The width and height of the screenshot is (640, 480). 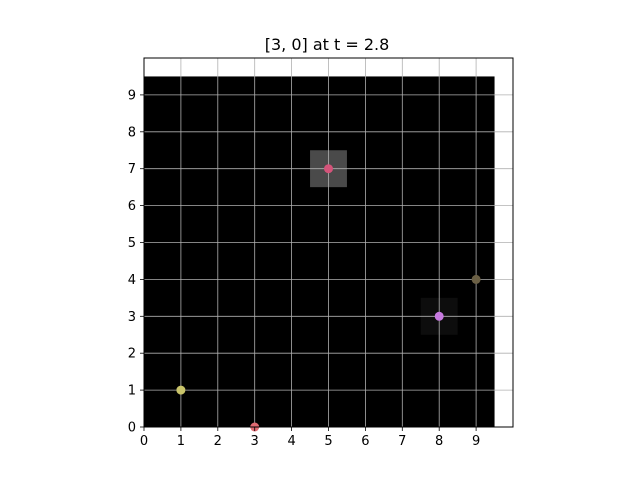 What do you see at coordinates (132, 354) in the screenshot?
I see `y-tick-label-2: 2` at bounding box center [132, 354].